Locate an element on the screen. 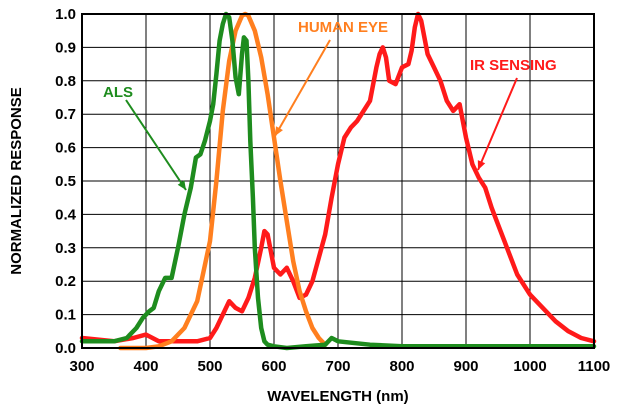  y-tick-label: 0.1 is located at coordinates (65, 315).